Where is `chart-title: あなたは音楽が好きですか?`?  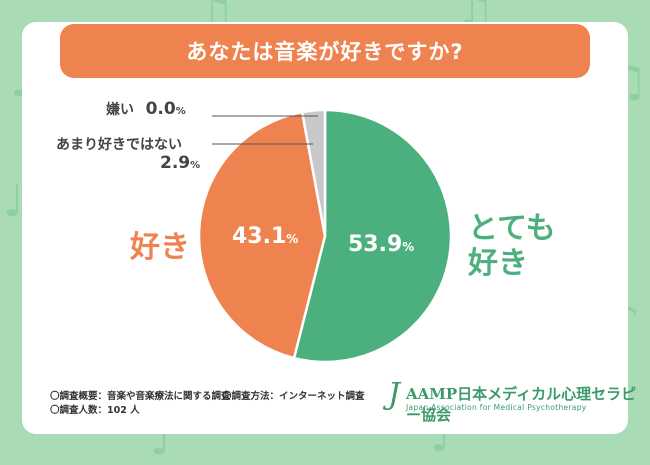 chart-title: あなたは音楽が好きですか? is located at coordinates (325, 51).